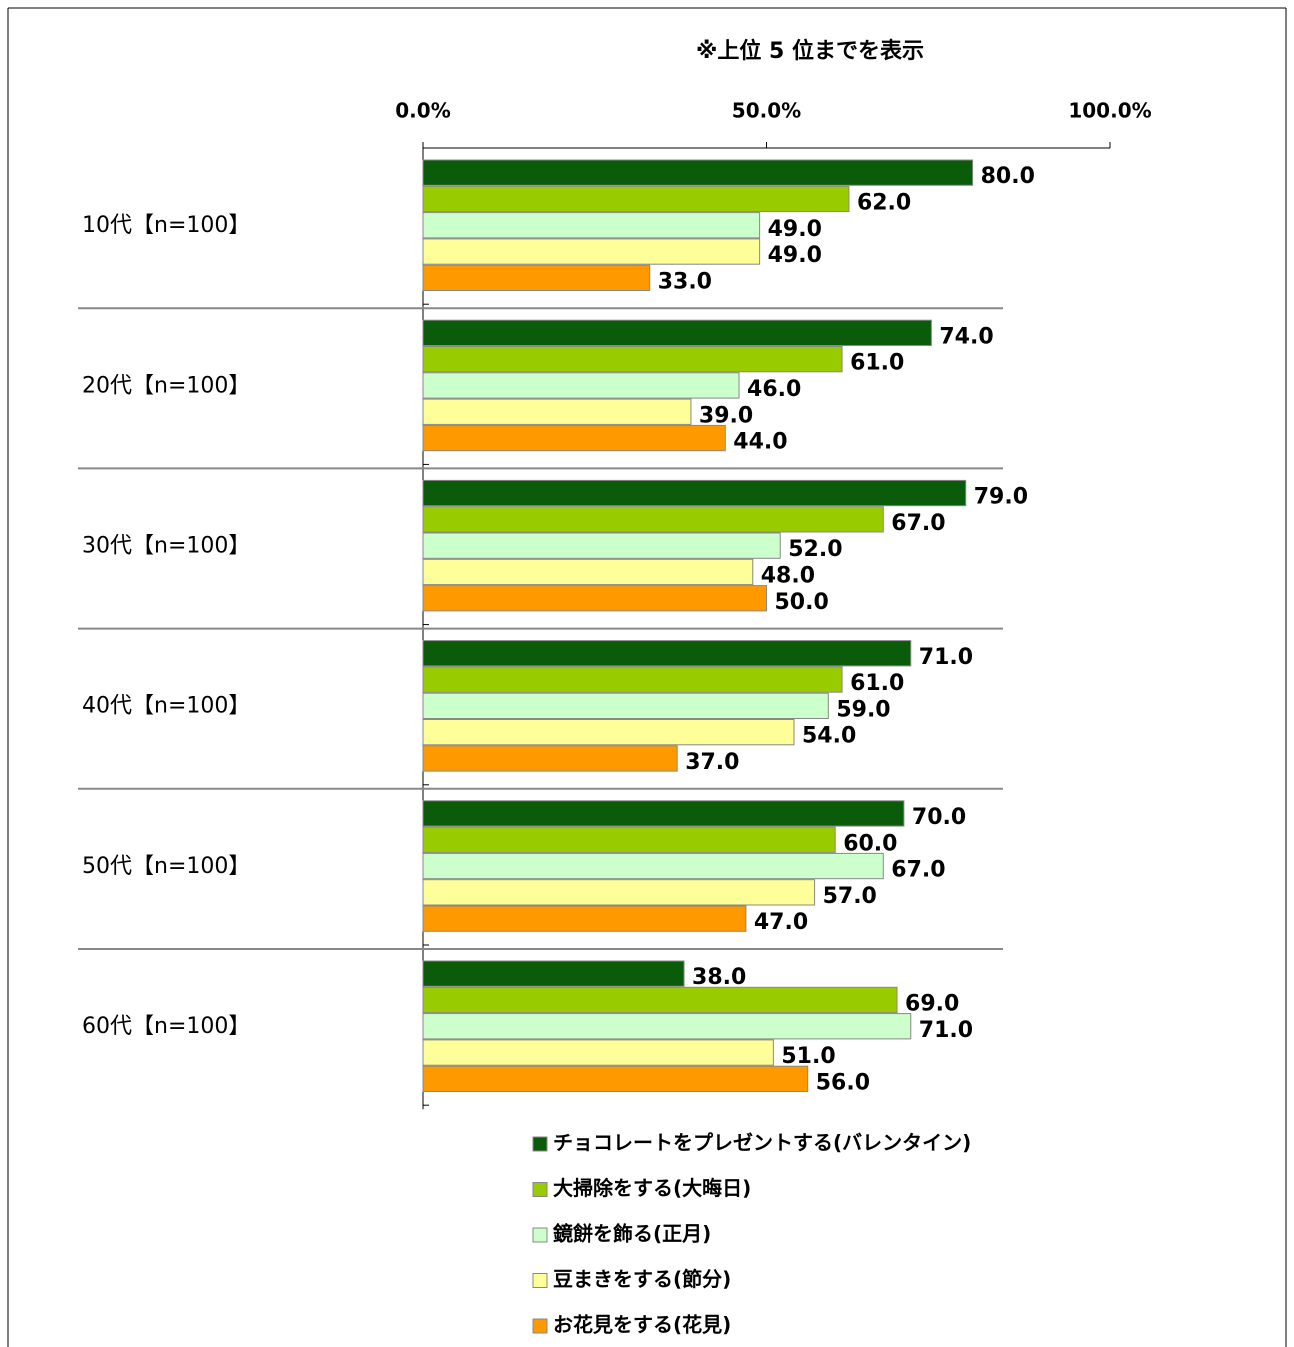 The height and width of the screenshot is (1347, 1294). I want to click on value-label: 39.0, so click(726, 415).